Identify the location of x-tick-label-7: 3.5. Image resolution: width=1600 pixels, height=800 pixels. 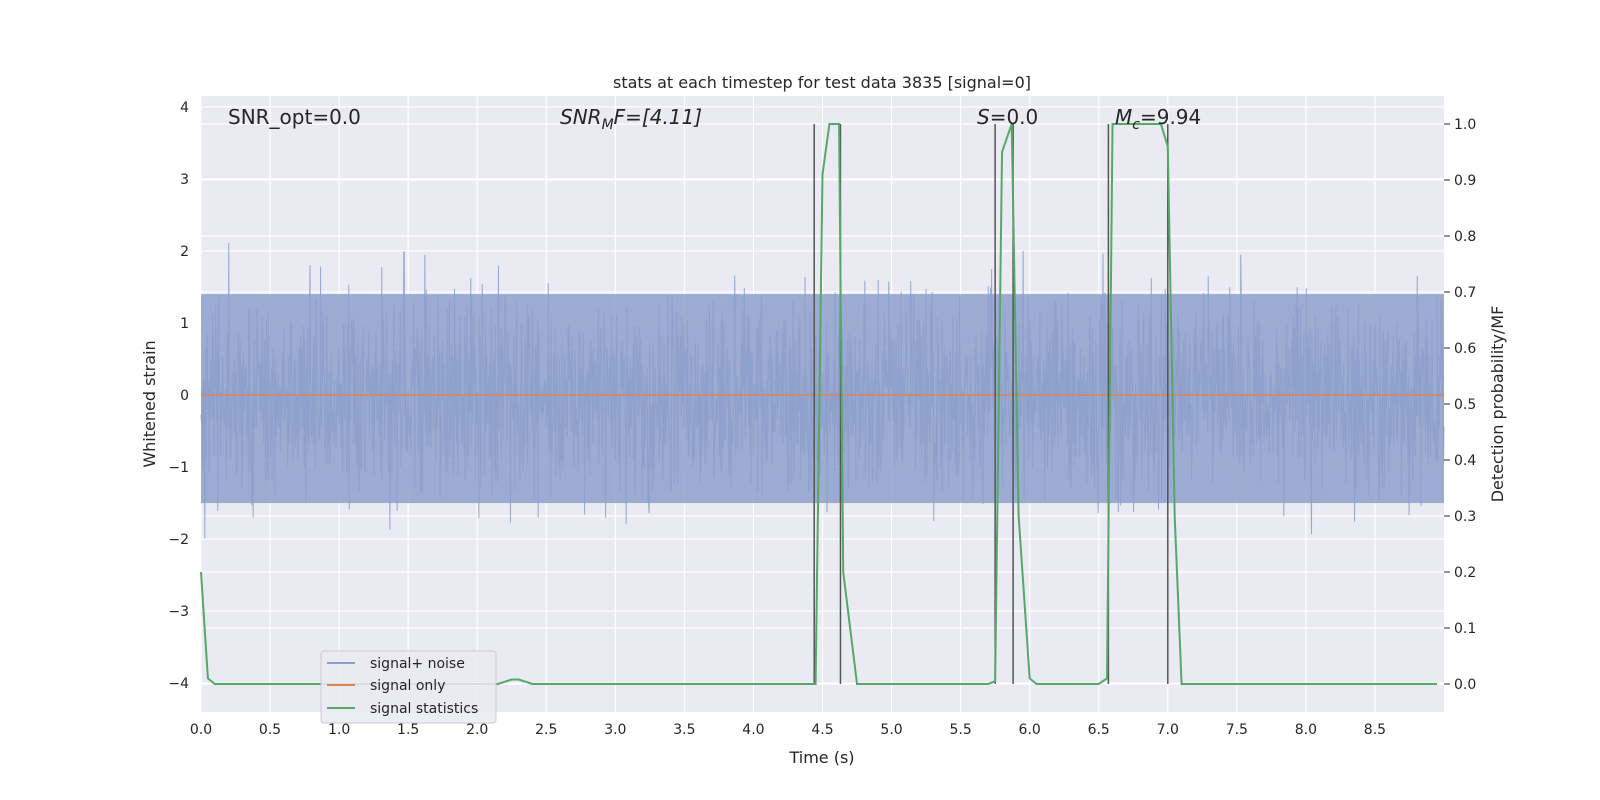
(684, 730).